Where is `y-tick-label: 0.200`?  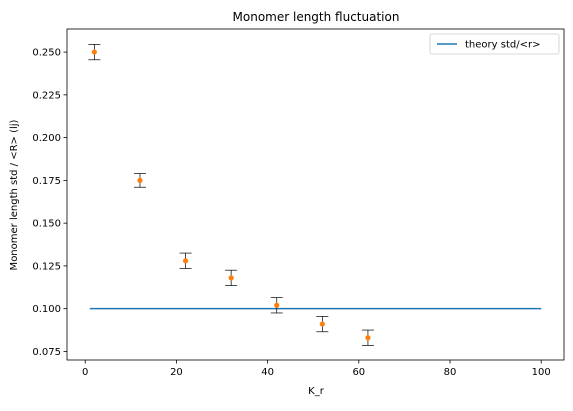 y-tick-label: 0.200 is located at coordinates (46, 138).